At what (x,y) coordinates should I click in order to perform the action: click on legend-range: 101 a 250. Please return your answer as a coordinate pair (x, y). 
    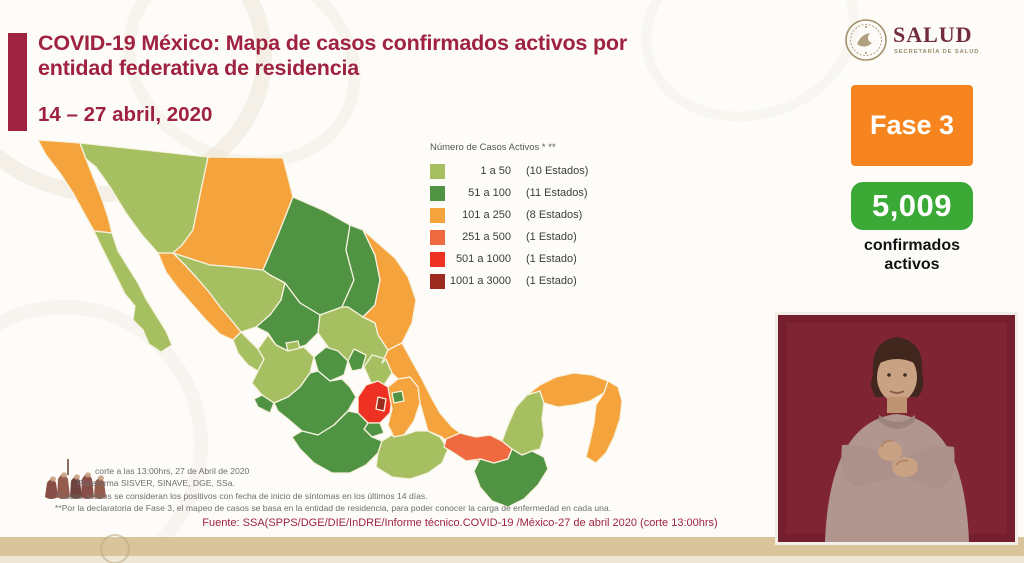
    Looking at the image, I should click on (486, 215).